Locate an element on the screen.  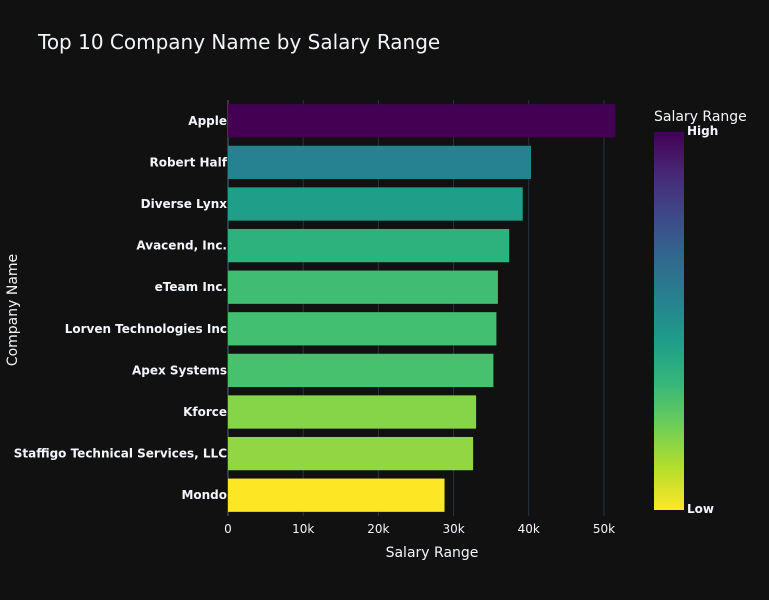
y-tick-label: Lorven Technologies Inc is located at coordinates (146, 329).